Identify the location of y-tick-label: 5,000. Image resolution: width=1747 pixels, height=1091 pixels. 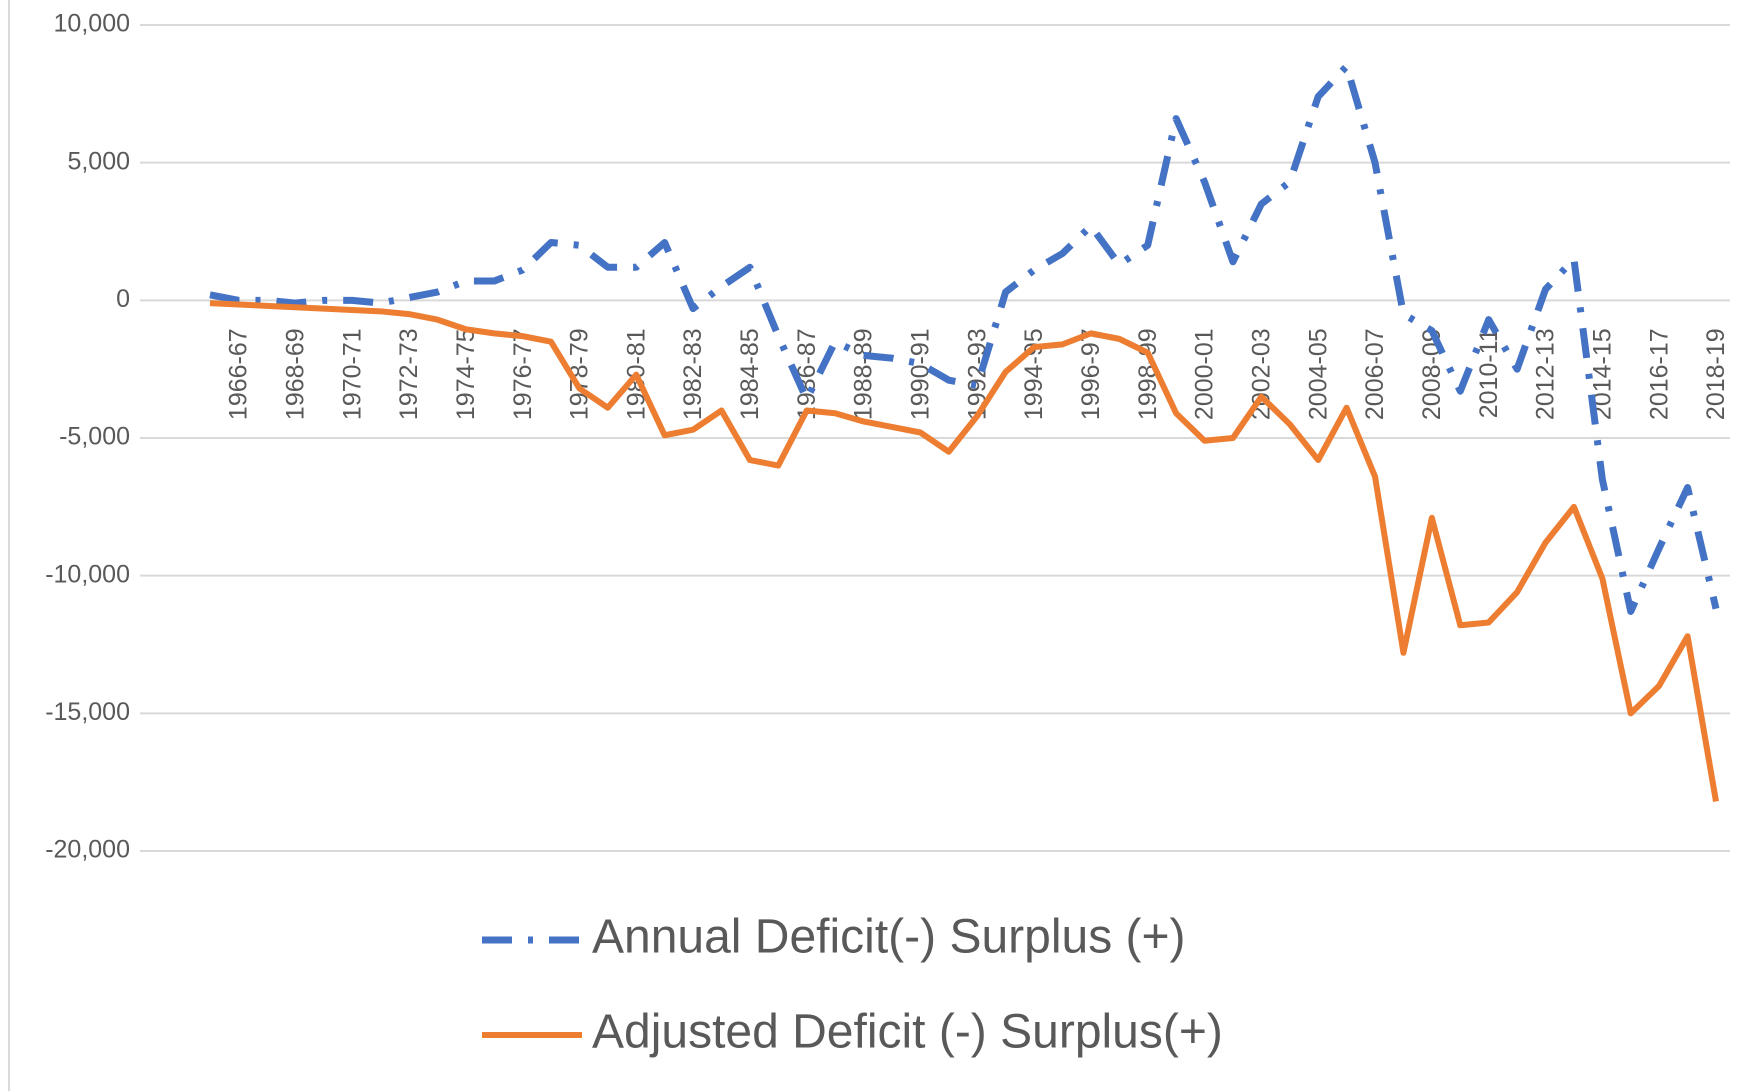
(98, 161).